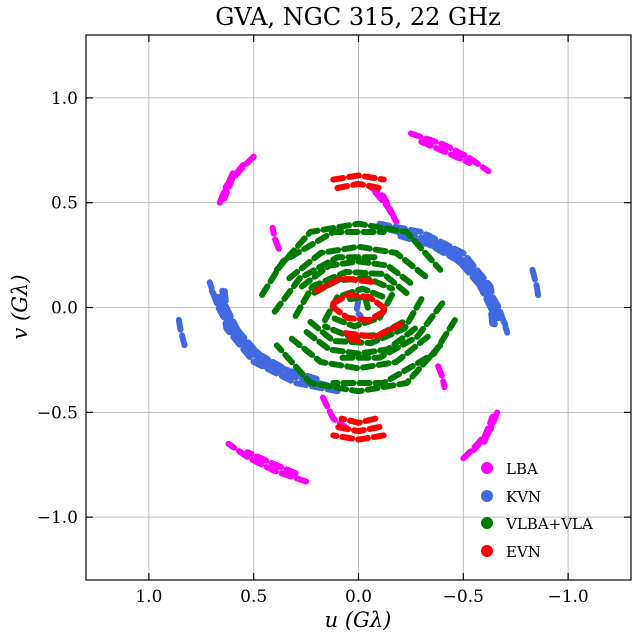 This screenshot has width=632, height=635. What do you see at coordinates (522, 469) in the screenshot?
I see `legend-label-lba: LBA` at bounding box center [522, 469].